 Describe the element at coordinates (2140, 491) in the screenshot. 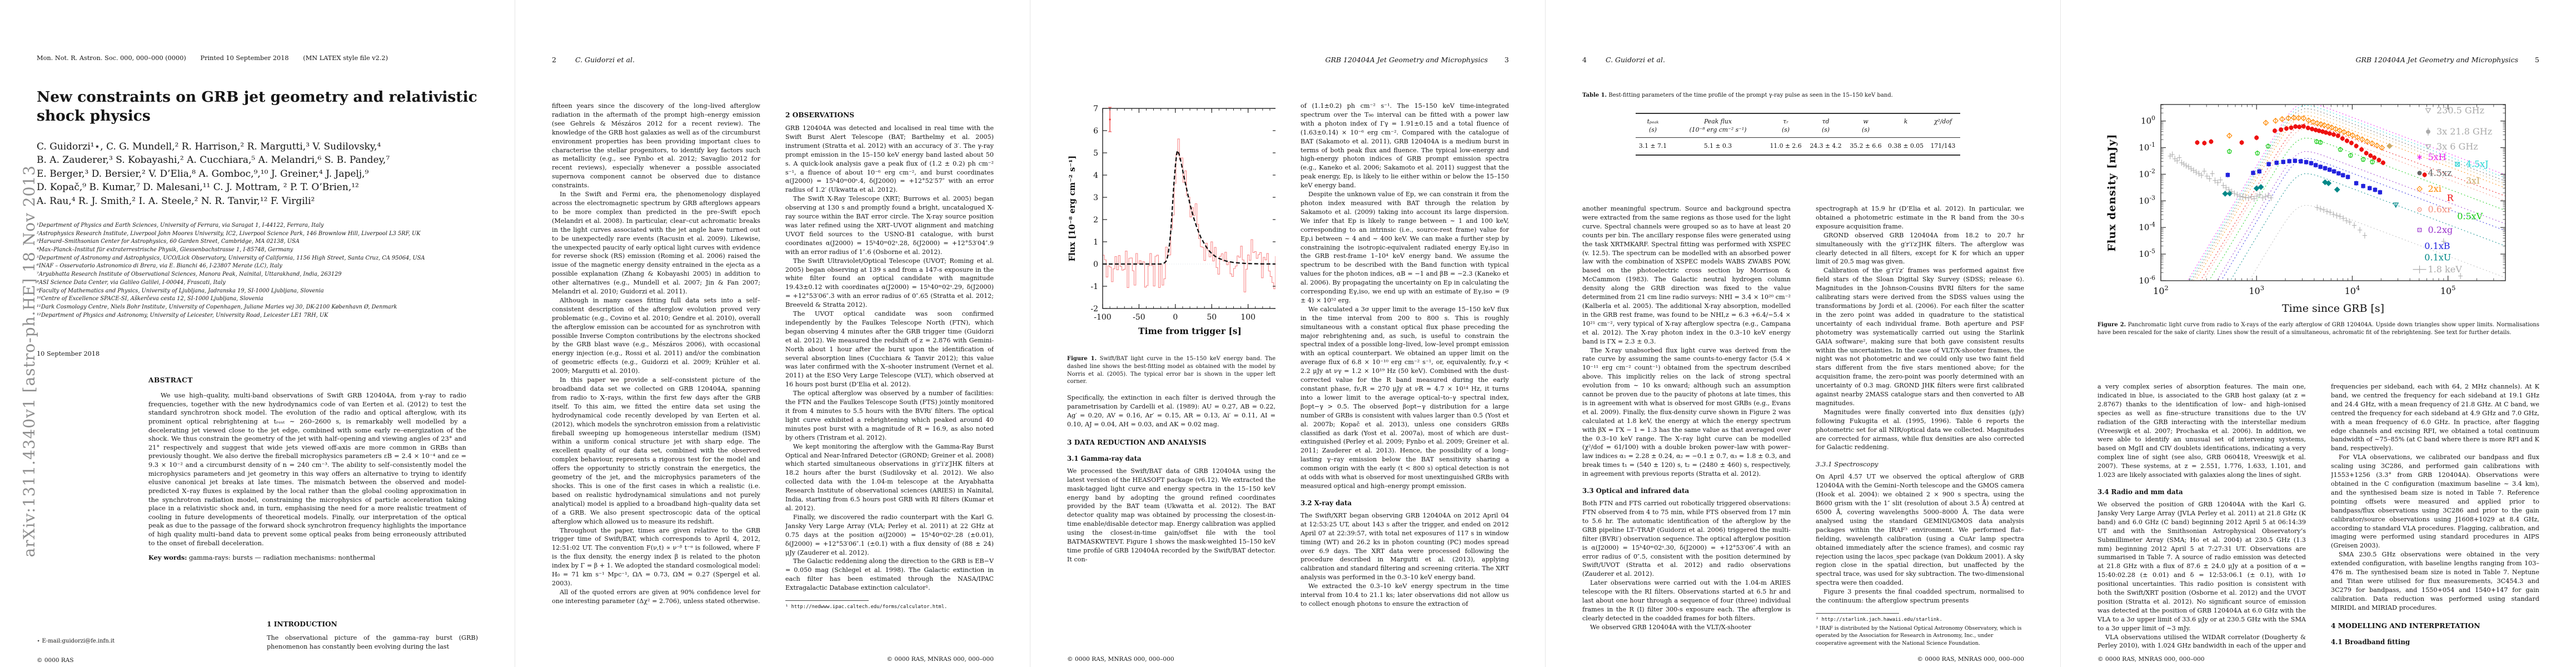

I see `subsection-heading: 3.4 Radio and mm data` at that location.